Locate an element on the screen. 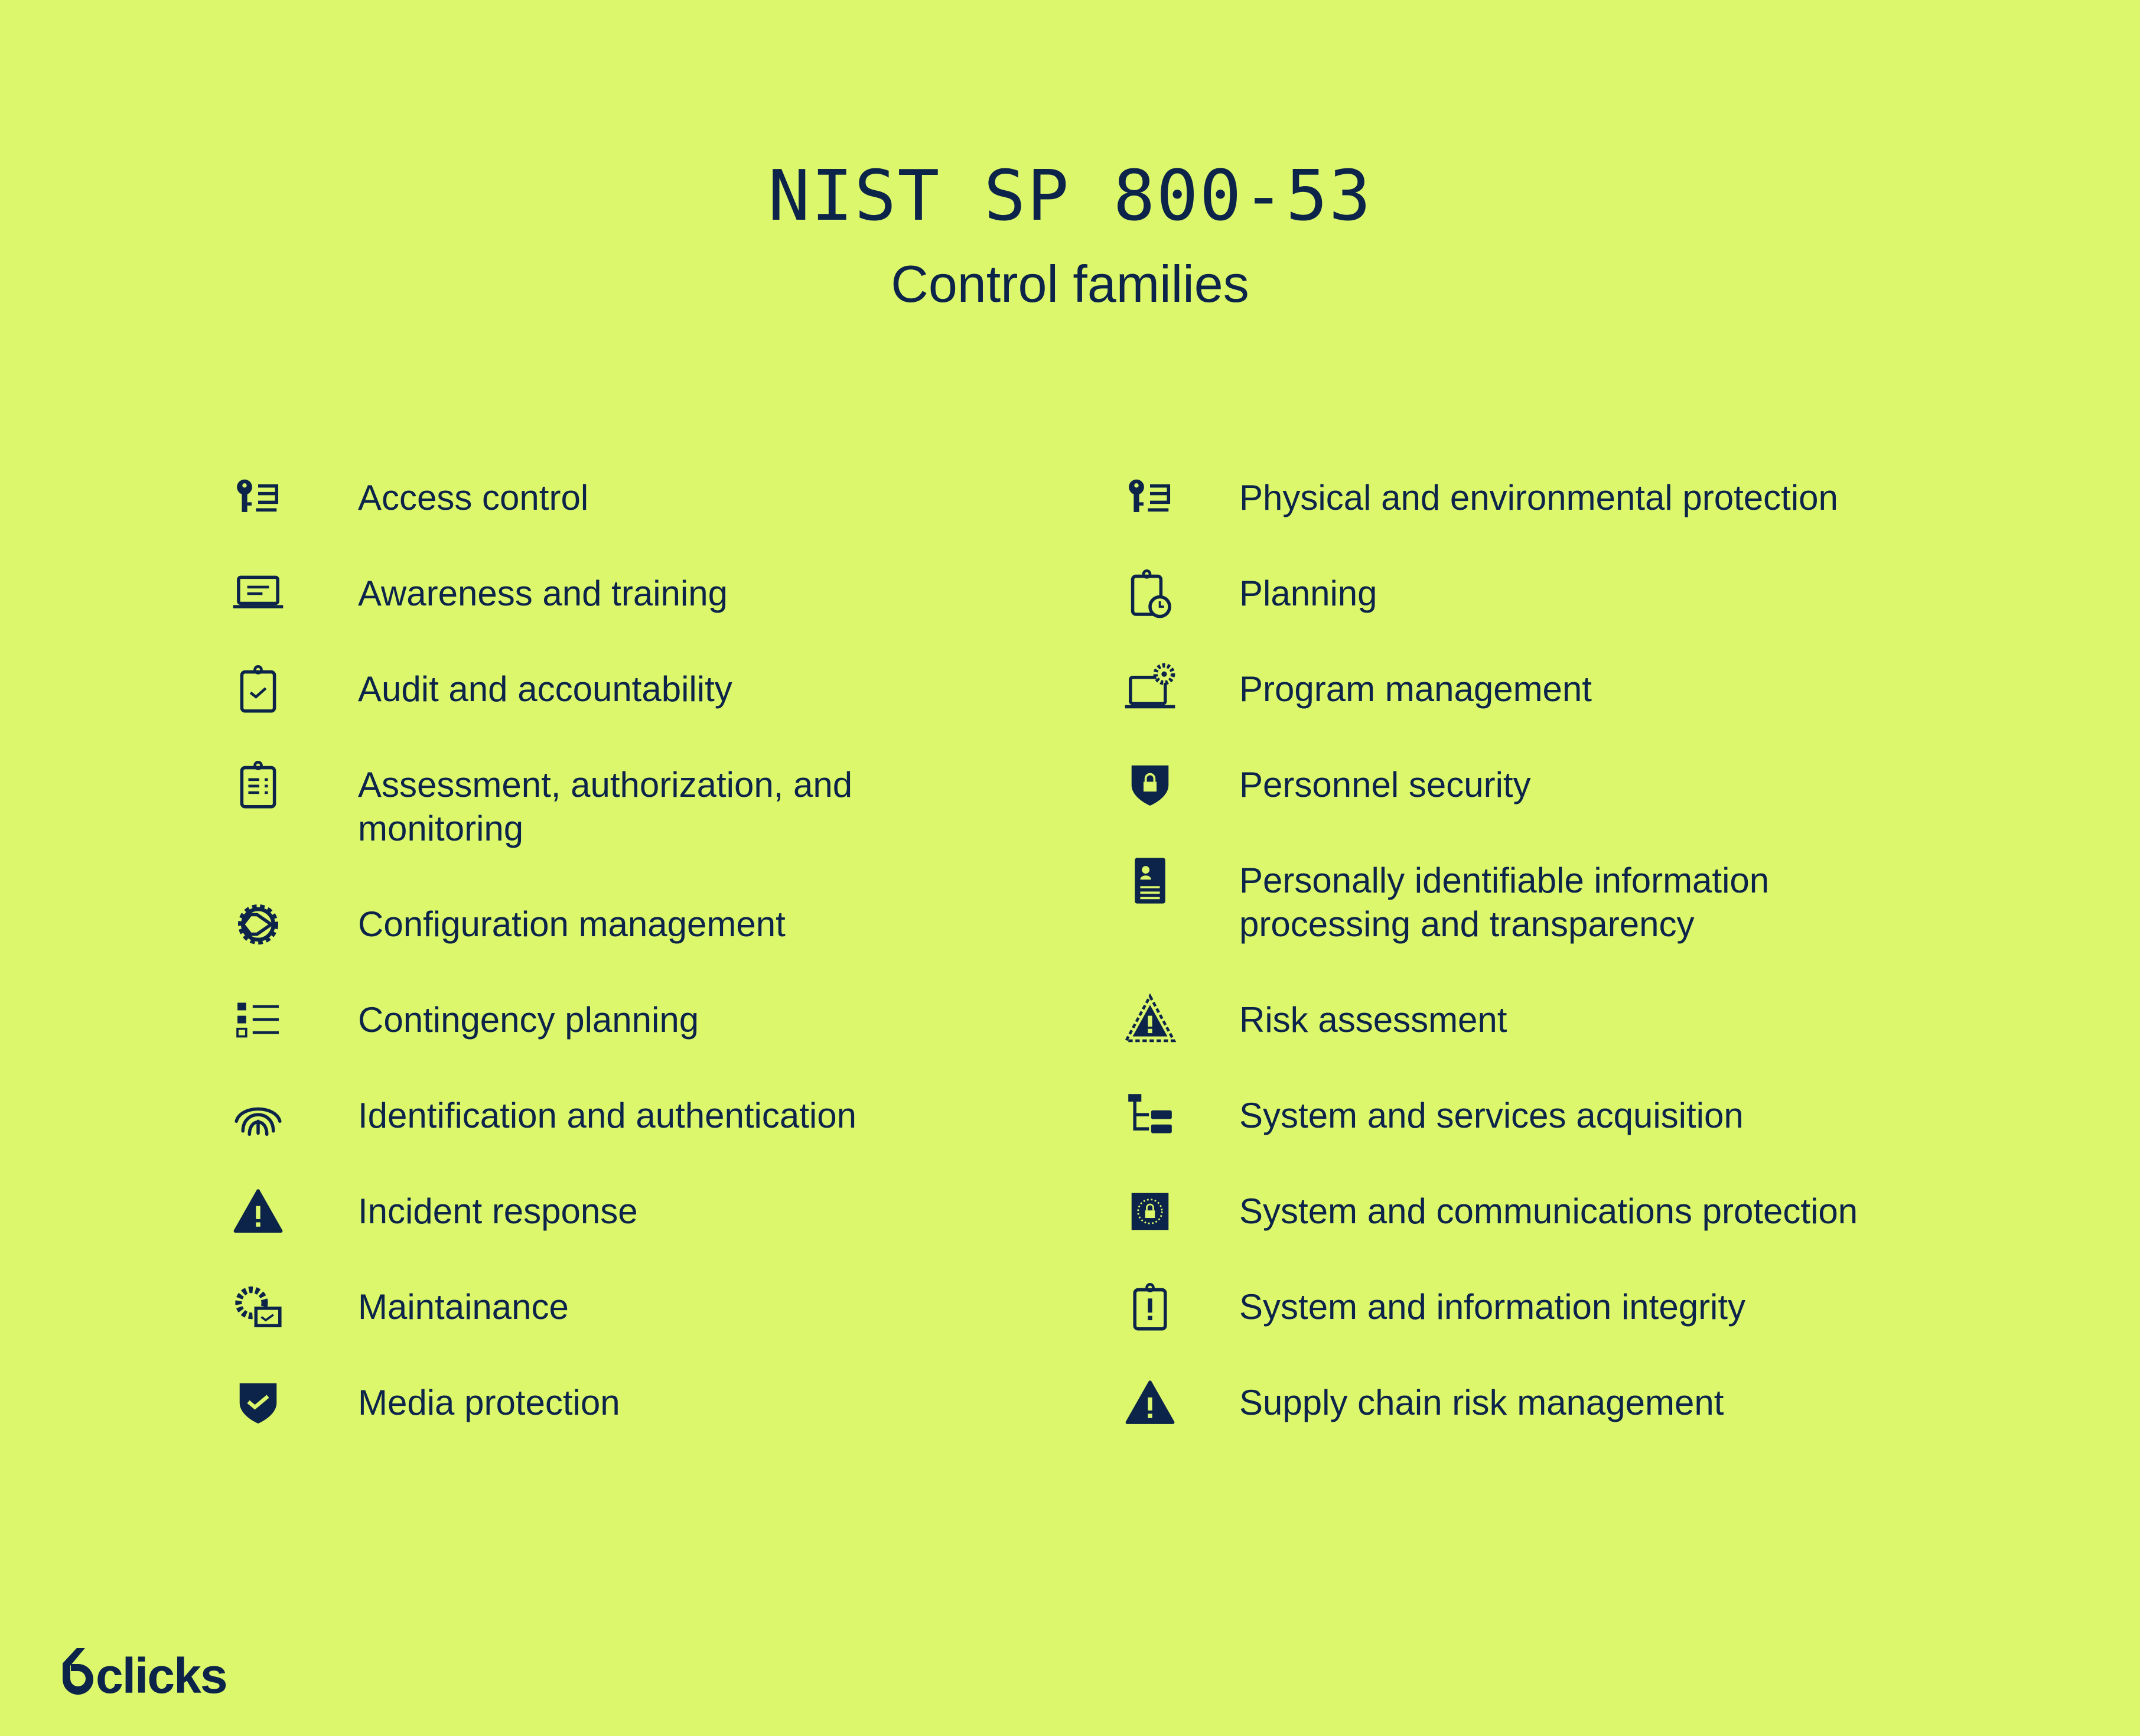 The height and width of the screenshot is (1736, 2140). list-item: System and services acquisition is located at coordinates (1559, 1116).